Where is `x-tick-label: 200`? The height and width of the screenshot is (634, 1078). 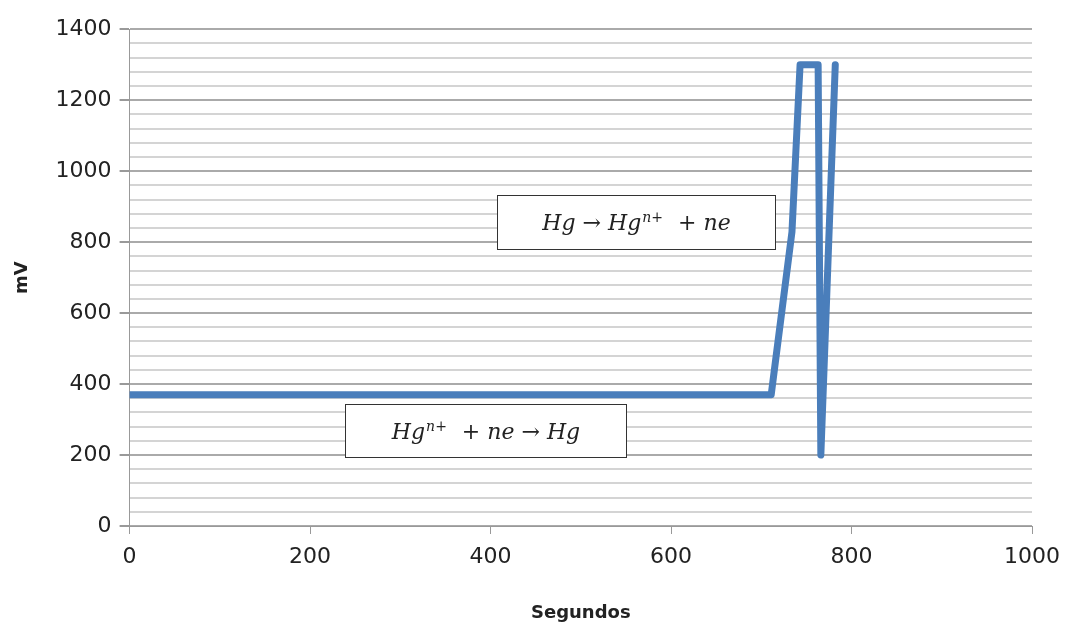
x-tick-label: 200 is located at coordinates (310, 555).